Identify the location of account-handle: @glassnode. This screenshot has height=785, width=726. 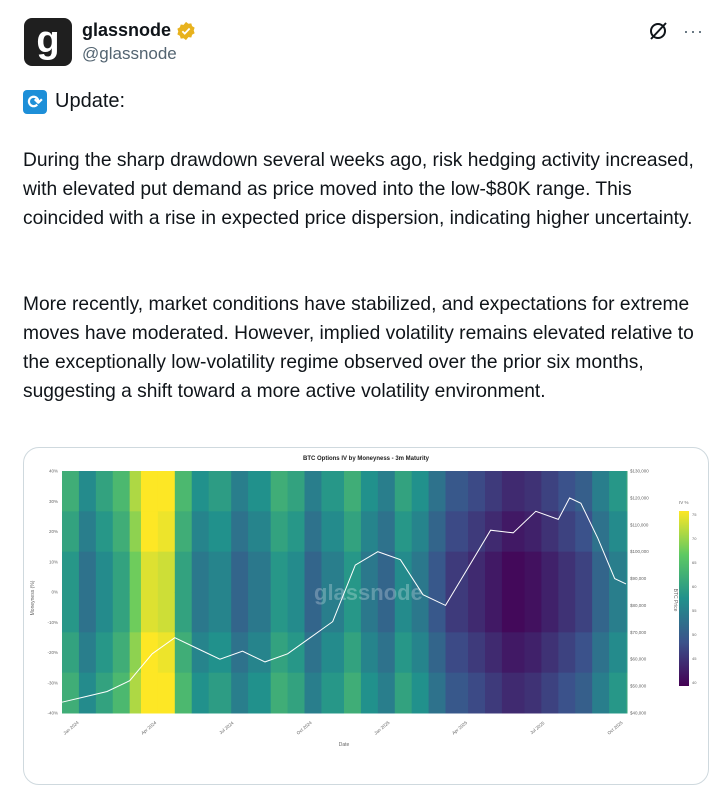
(129, 53).